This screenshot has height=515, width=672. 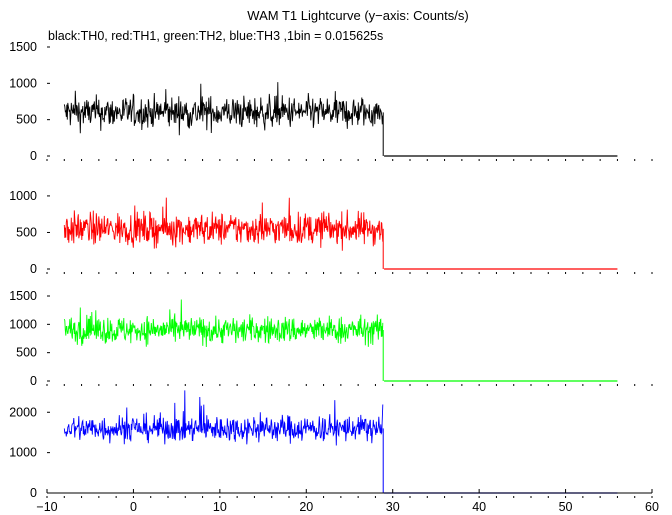 I want to click on chart-title: WAM T1 Lightcurve (y−axis: Counts/s), so click(x=357, y=15).